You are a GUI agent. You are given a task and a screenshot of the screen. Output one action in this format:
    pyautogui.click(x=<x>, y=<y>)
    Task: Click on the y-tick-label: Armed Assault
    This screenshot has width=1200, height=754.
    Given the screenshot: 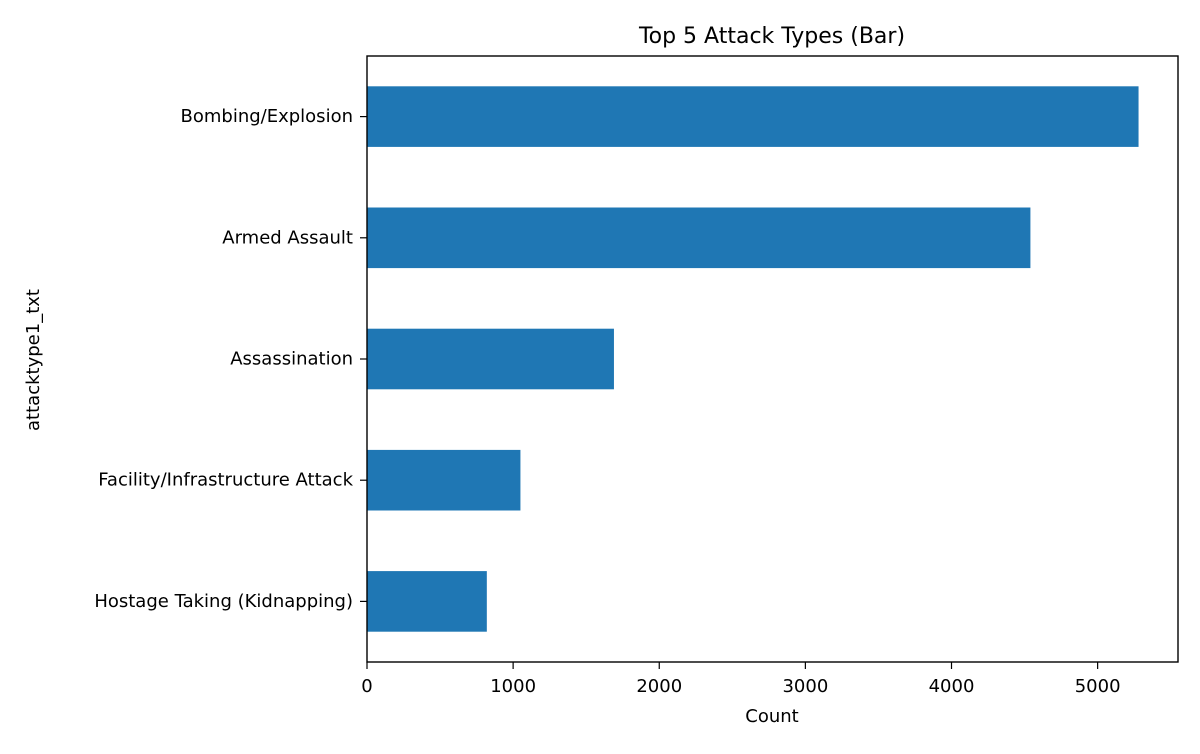 What is the action you would take?
    pyautogui.click(x=287, y=237)
    